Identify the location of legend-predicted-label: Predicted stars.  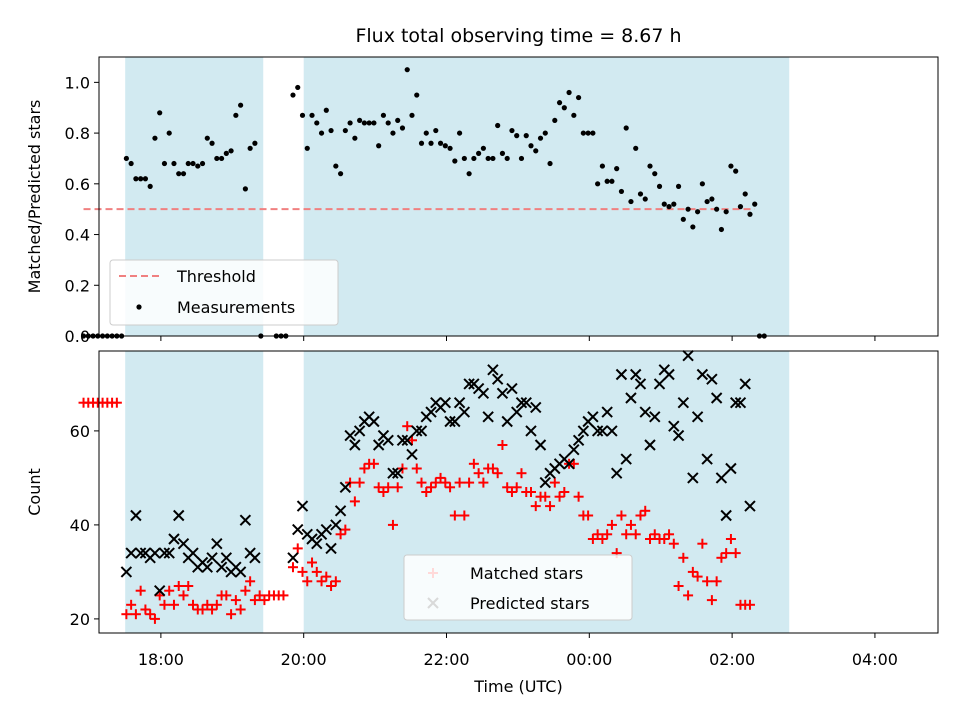
(530, 603).